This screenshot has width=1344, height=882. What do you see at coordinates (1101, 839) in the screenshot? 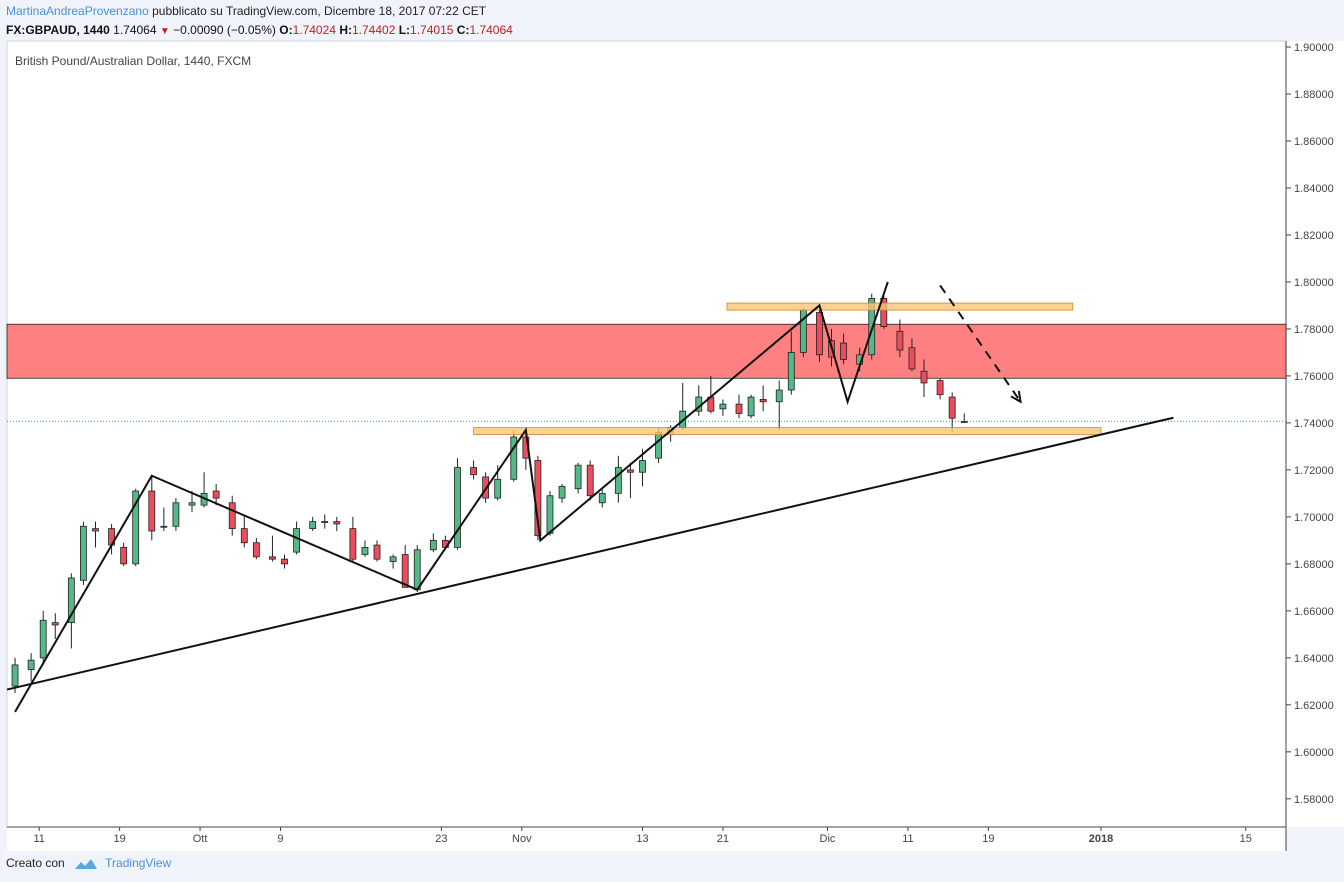
I see `x-tick-label: 2018` at bounding box center [1101, 839].